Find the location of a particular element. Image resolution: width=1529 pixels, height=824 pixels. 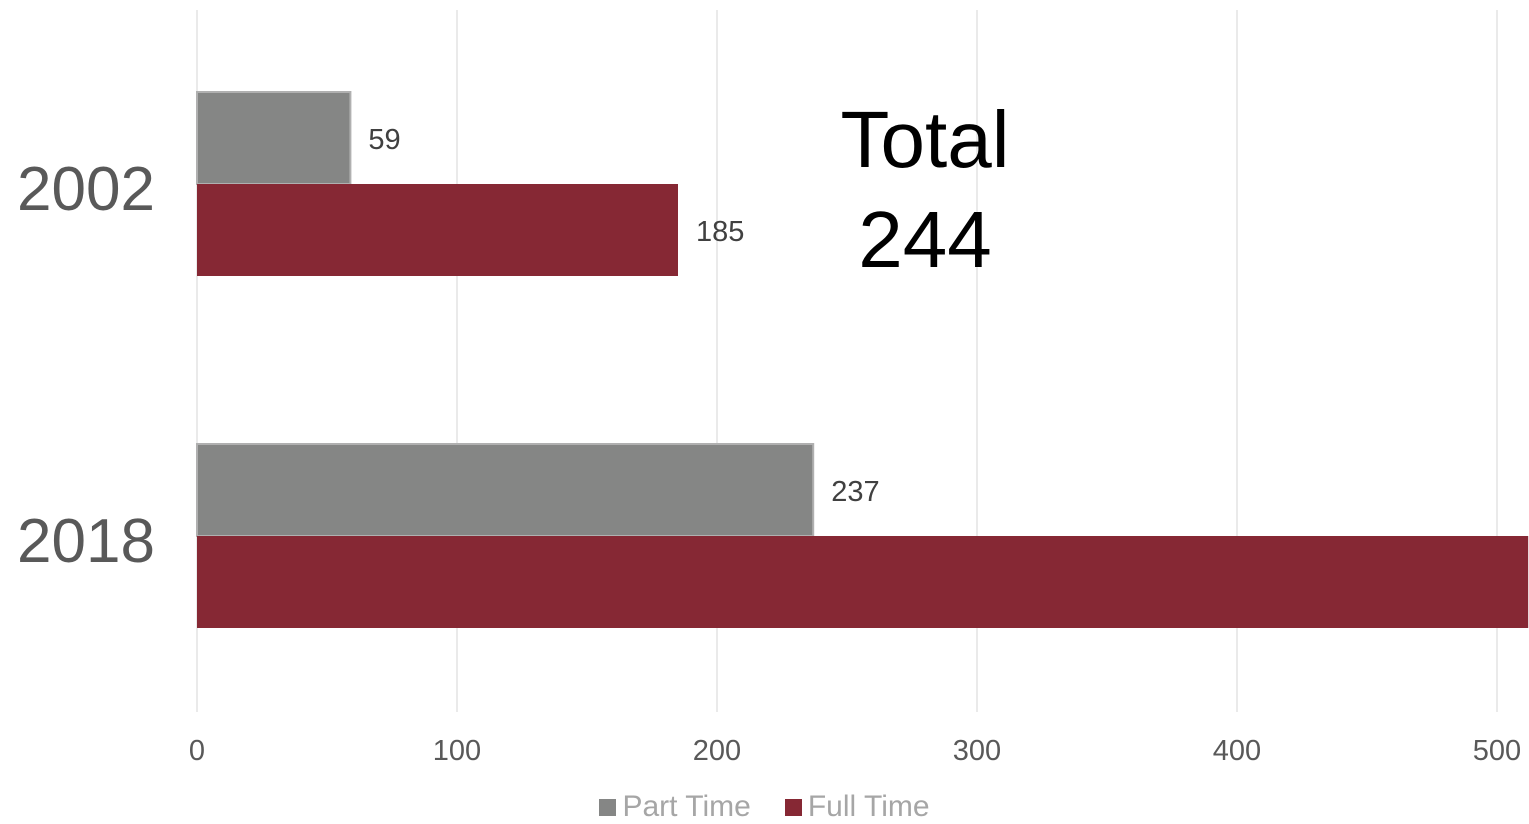

legend-label-part-time: Part Time is located at coordinates (686, 806).